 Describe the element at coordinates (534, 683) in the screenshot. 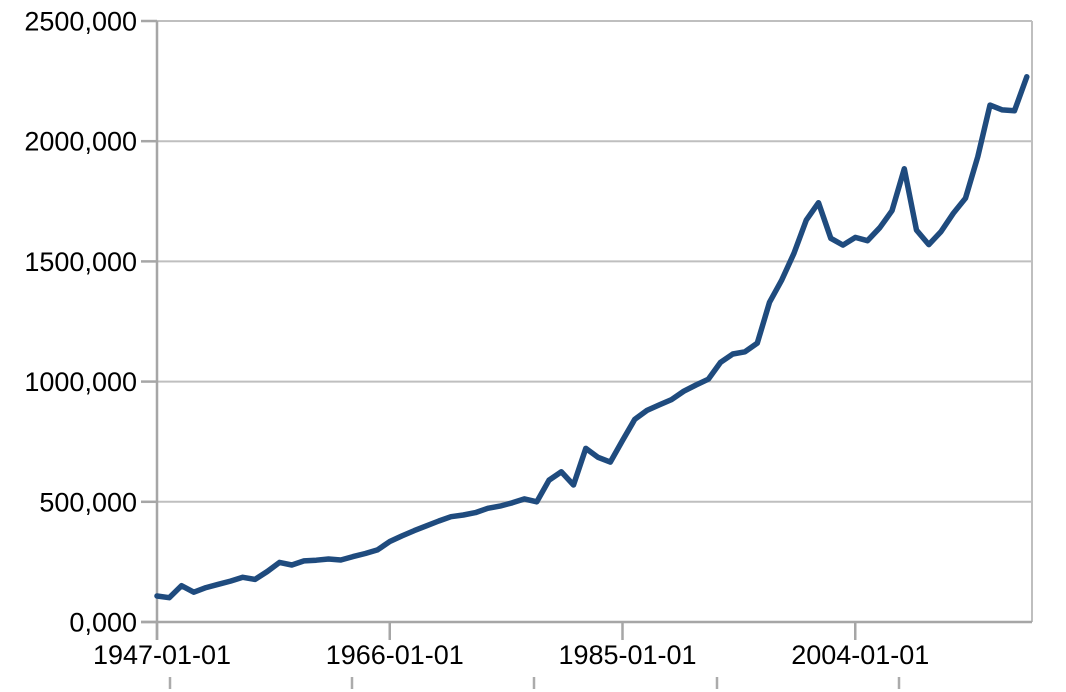

I see `bottom-partial-axis-group` at that location.